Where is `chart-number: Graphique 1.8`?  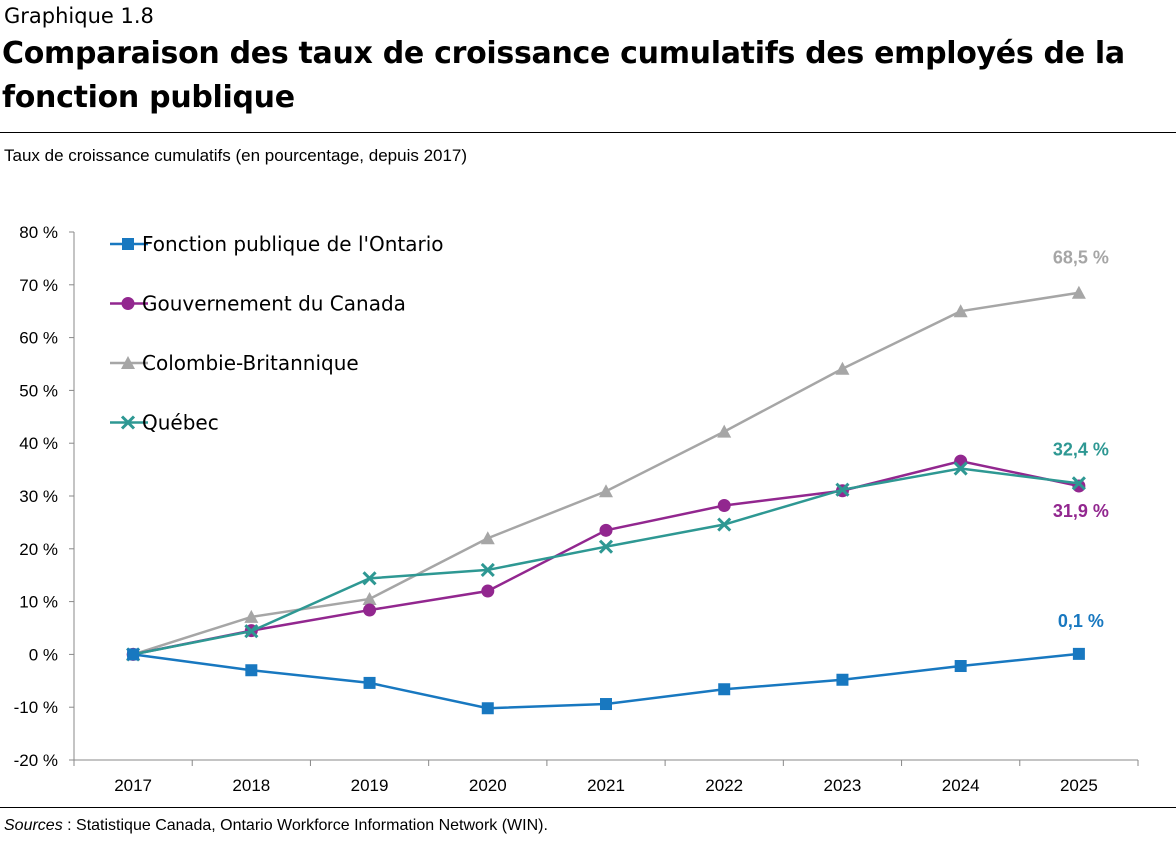 chart-number: Graphique 1.8 is located at coordinates (79, 16).